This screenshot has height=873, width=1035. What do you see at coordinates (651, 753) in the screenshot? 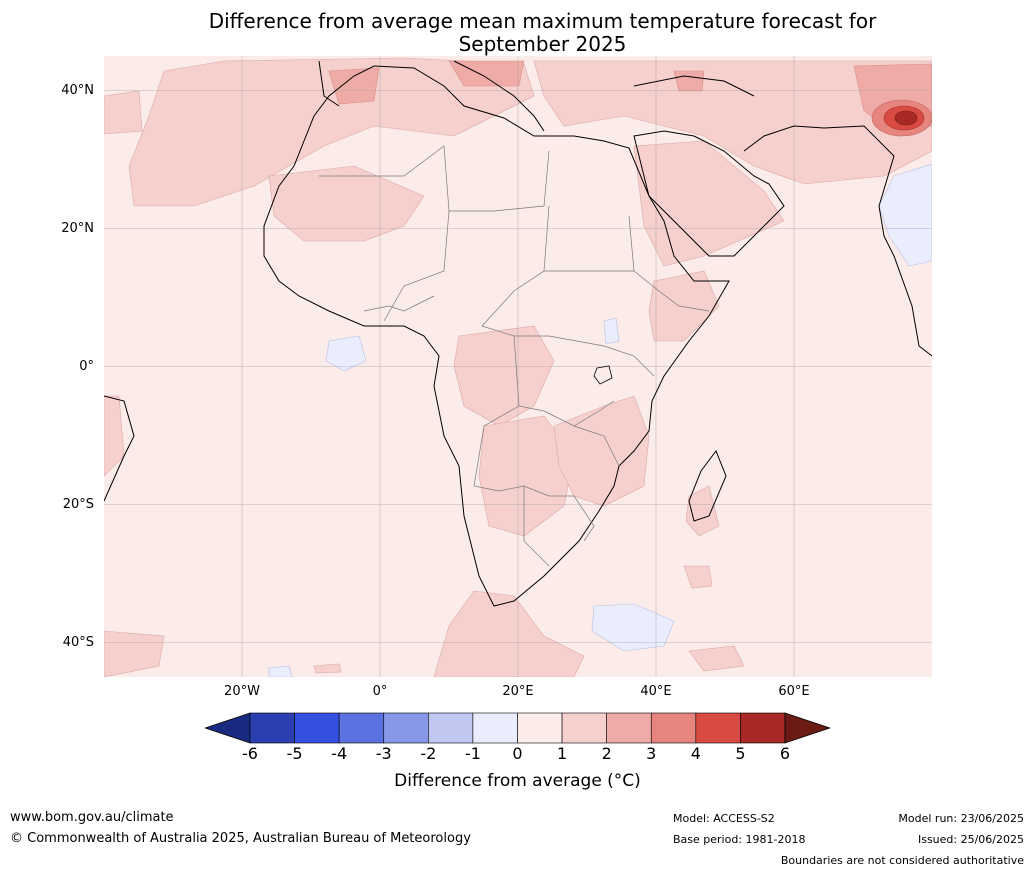
I see `colorbar-tick-label: 3` at bounding box center [651, 753].